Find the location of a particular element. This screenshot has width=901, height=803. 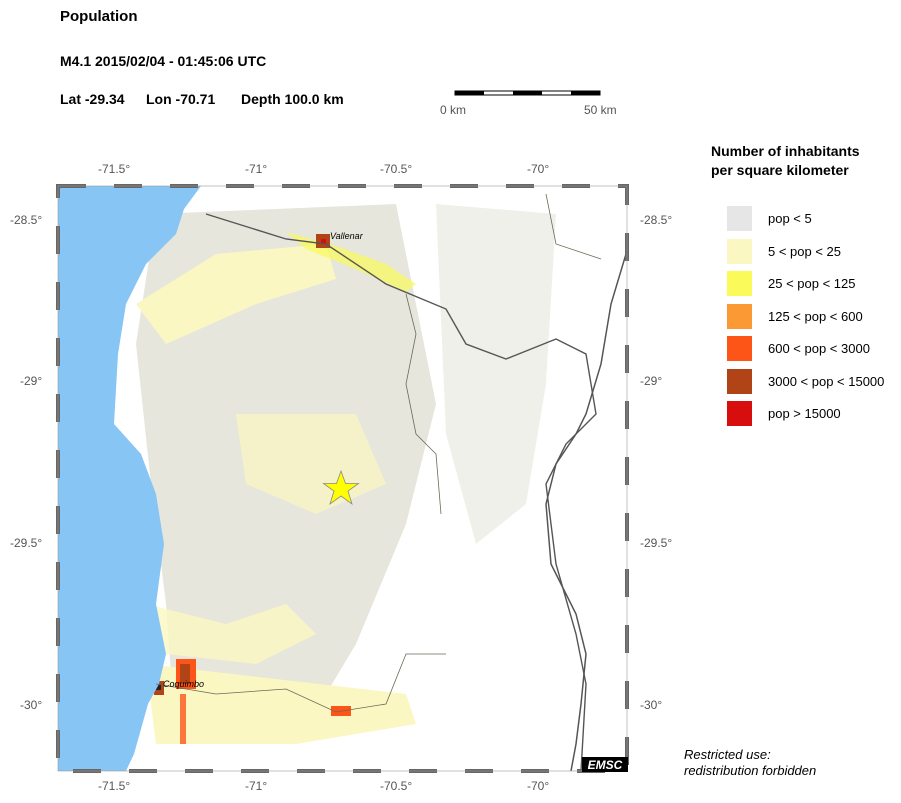

legend-label: pop > 15000 is located at coordinates (804, 413).